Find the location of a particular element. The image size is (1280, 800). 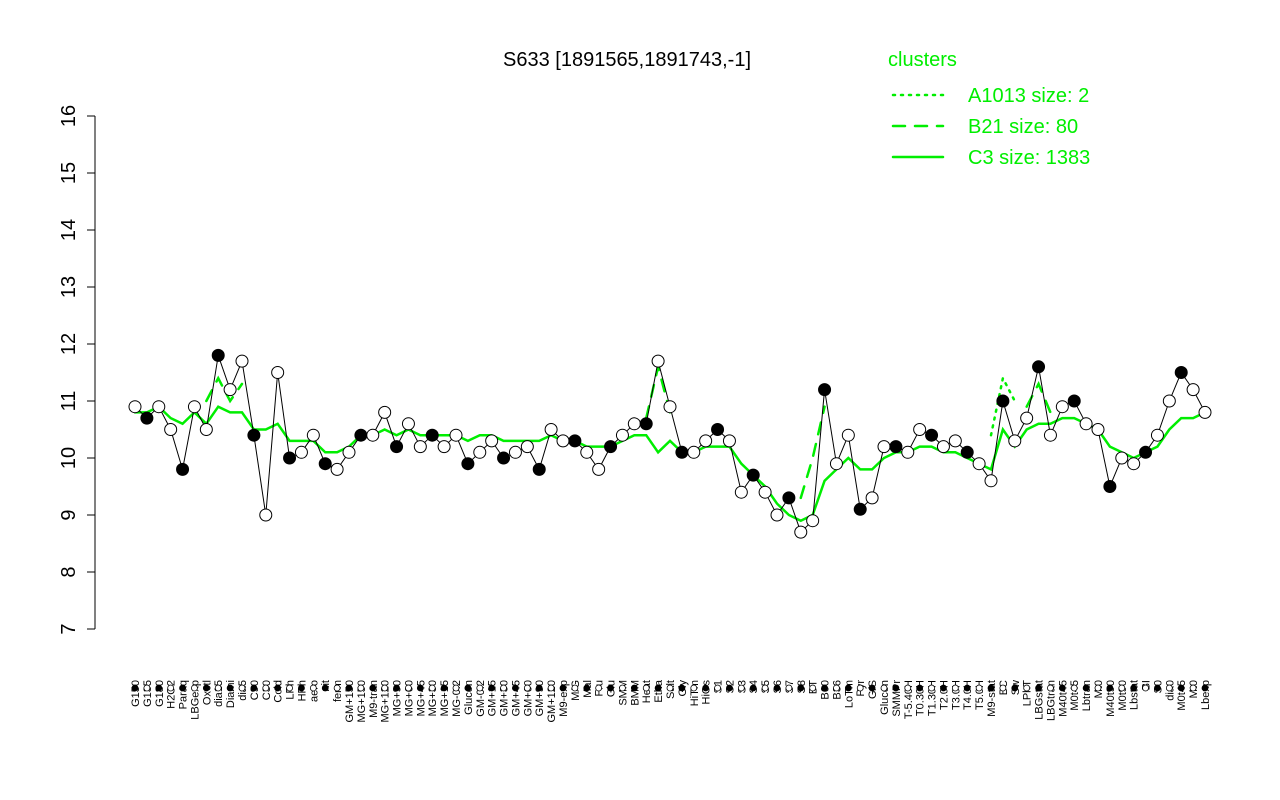

x-tick-label: T2.0H is located at coordinates (944, 695).